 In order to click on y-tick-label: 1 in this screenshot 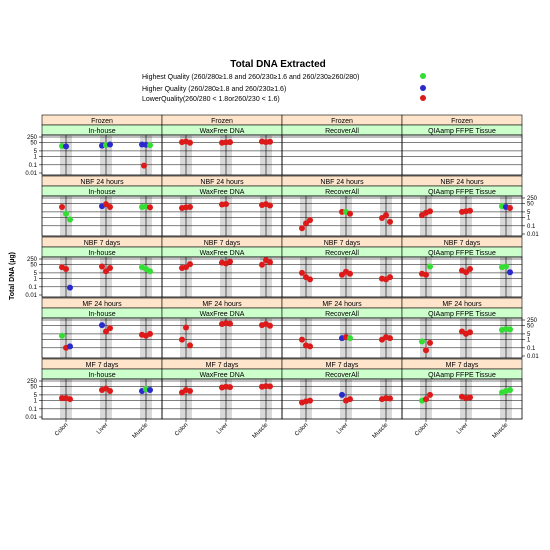, I will do `click(36, 402)`.